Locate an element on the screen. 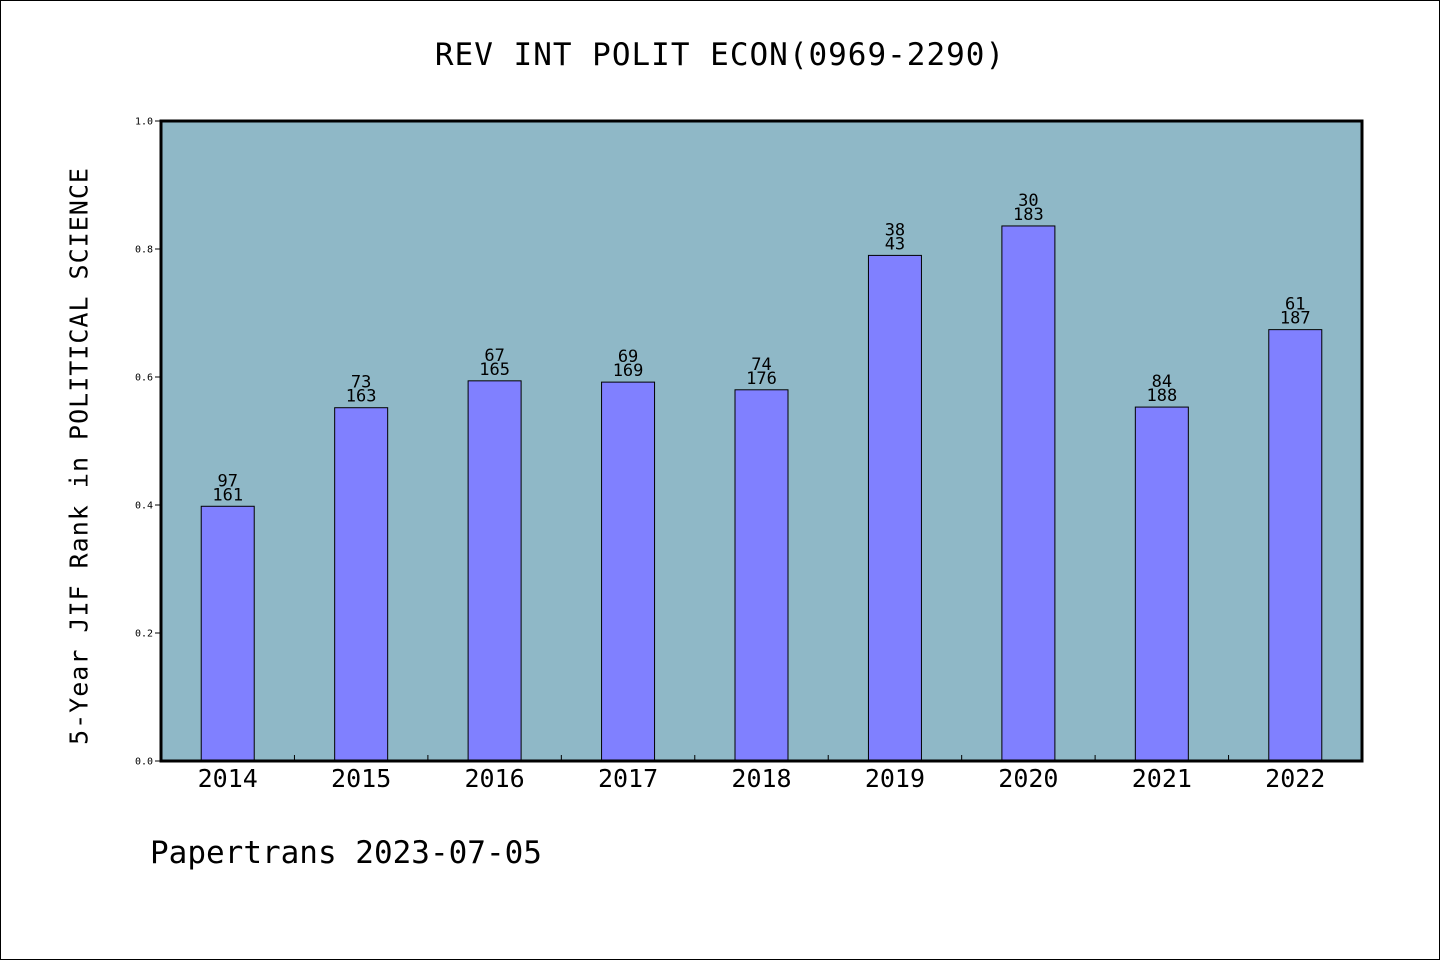  x-tick-label: 2022 is located at coordinates (1295, 778).